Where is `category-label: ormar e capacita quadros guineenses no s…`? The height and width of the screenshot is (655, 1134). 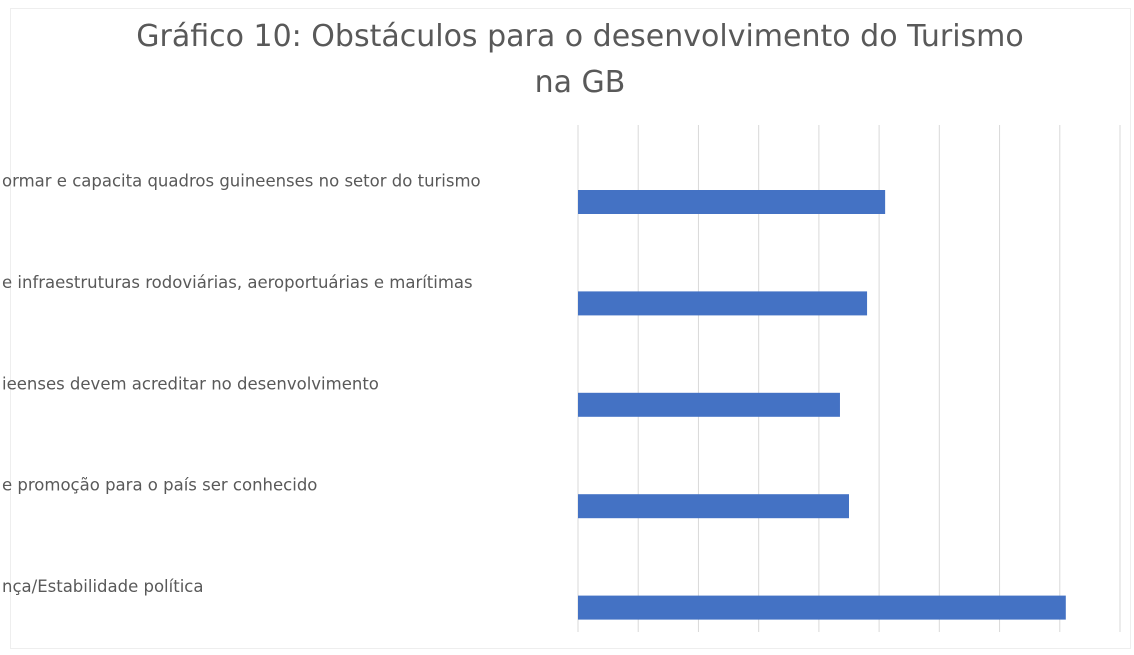 category-label: ormar e capacita quadros guineenses no s… is located at coordinates (241, 181).